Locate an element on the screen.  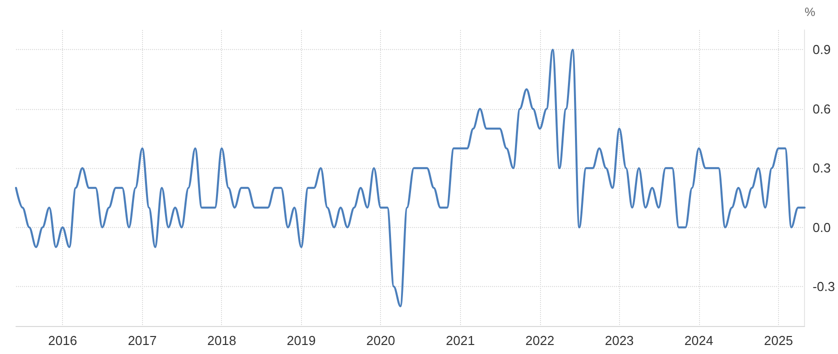
x-tick-label: 2023 is located at coordinates (619, 340).